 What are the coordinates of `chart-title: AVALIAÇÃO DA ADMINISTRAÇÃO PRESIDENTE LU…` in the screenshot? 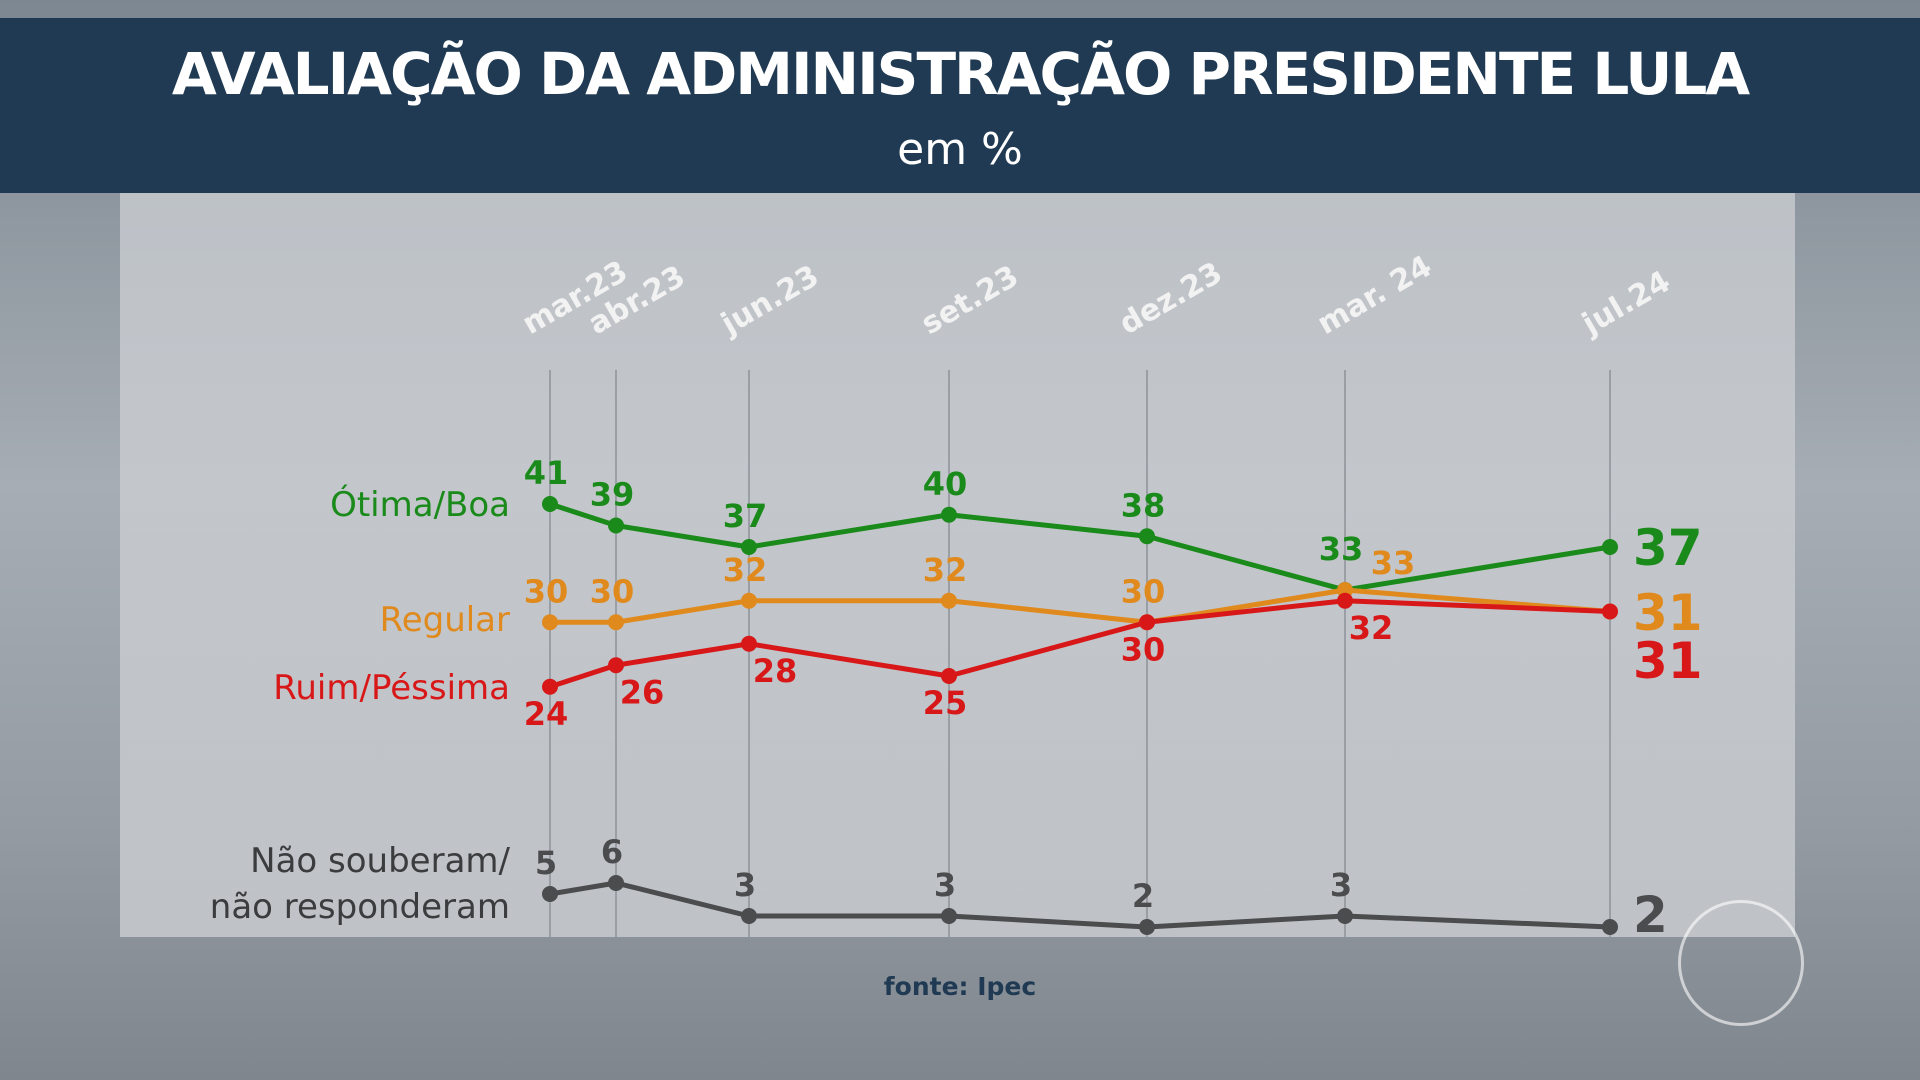 It's located at (960, 74).